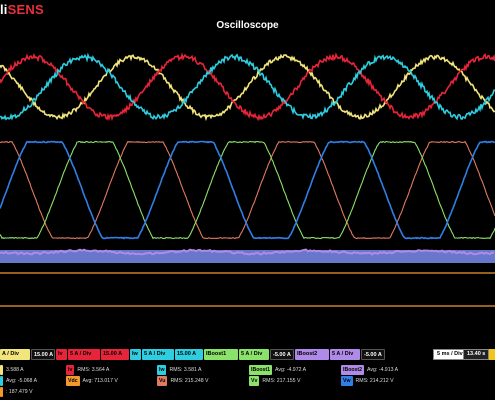 Image resolution: width=495 pixels, height=400 pixels. Describe the element at coordinates (261, 370) in the screenshot. I see `measurement-tag: IBoost1` at that location.